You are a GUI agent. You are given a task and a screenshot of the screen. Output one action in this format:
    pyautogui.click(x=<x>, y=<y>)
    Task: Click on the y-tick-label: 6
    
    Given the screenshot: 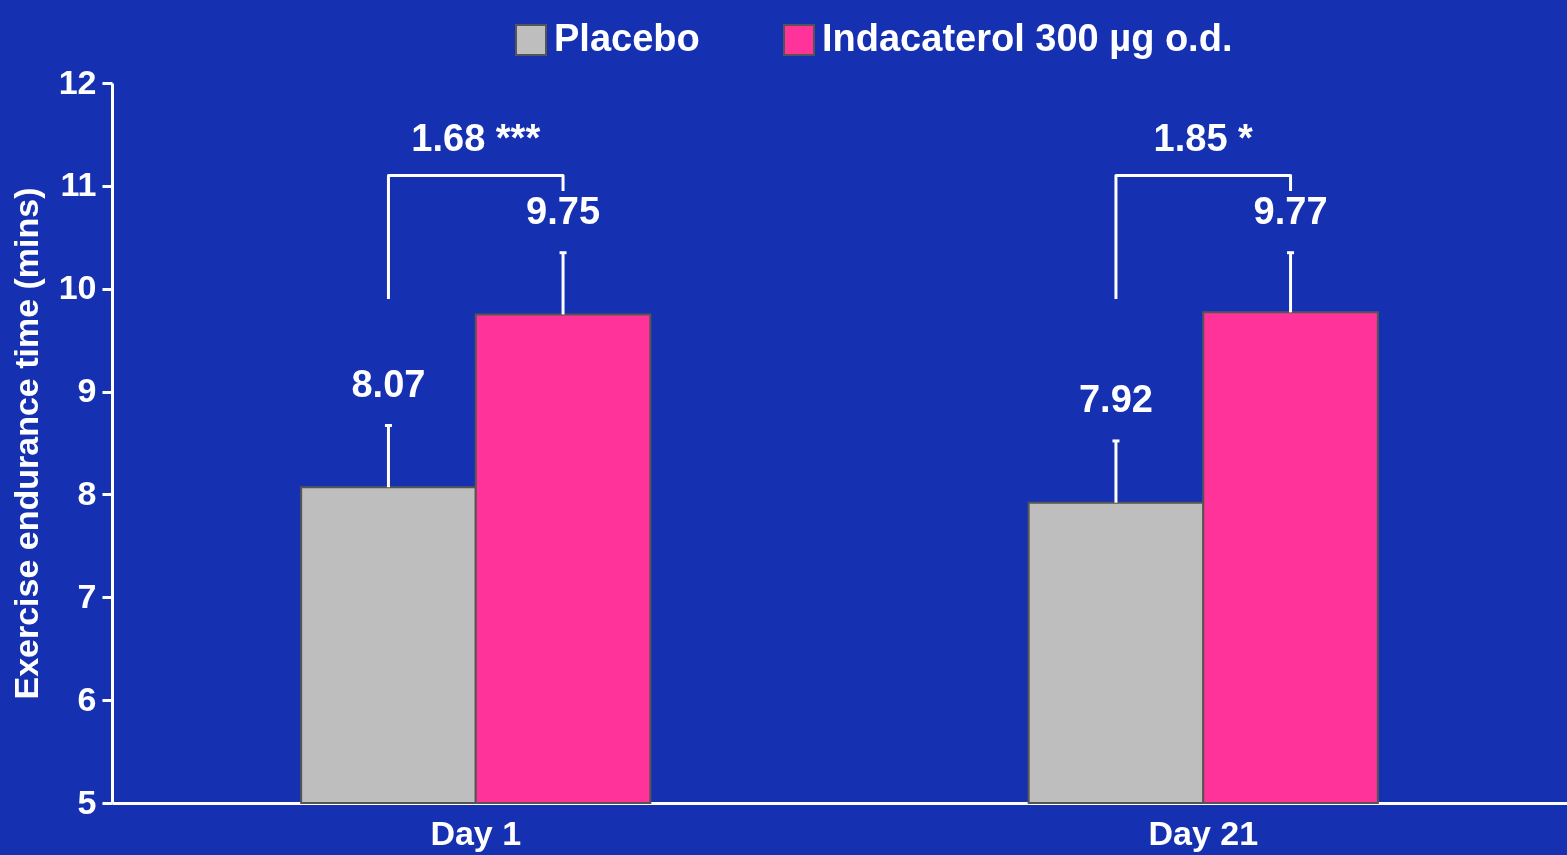 What is the action you would take?
    pyautogui.click(x=87, y=698)
    